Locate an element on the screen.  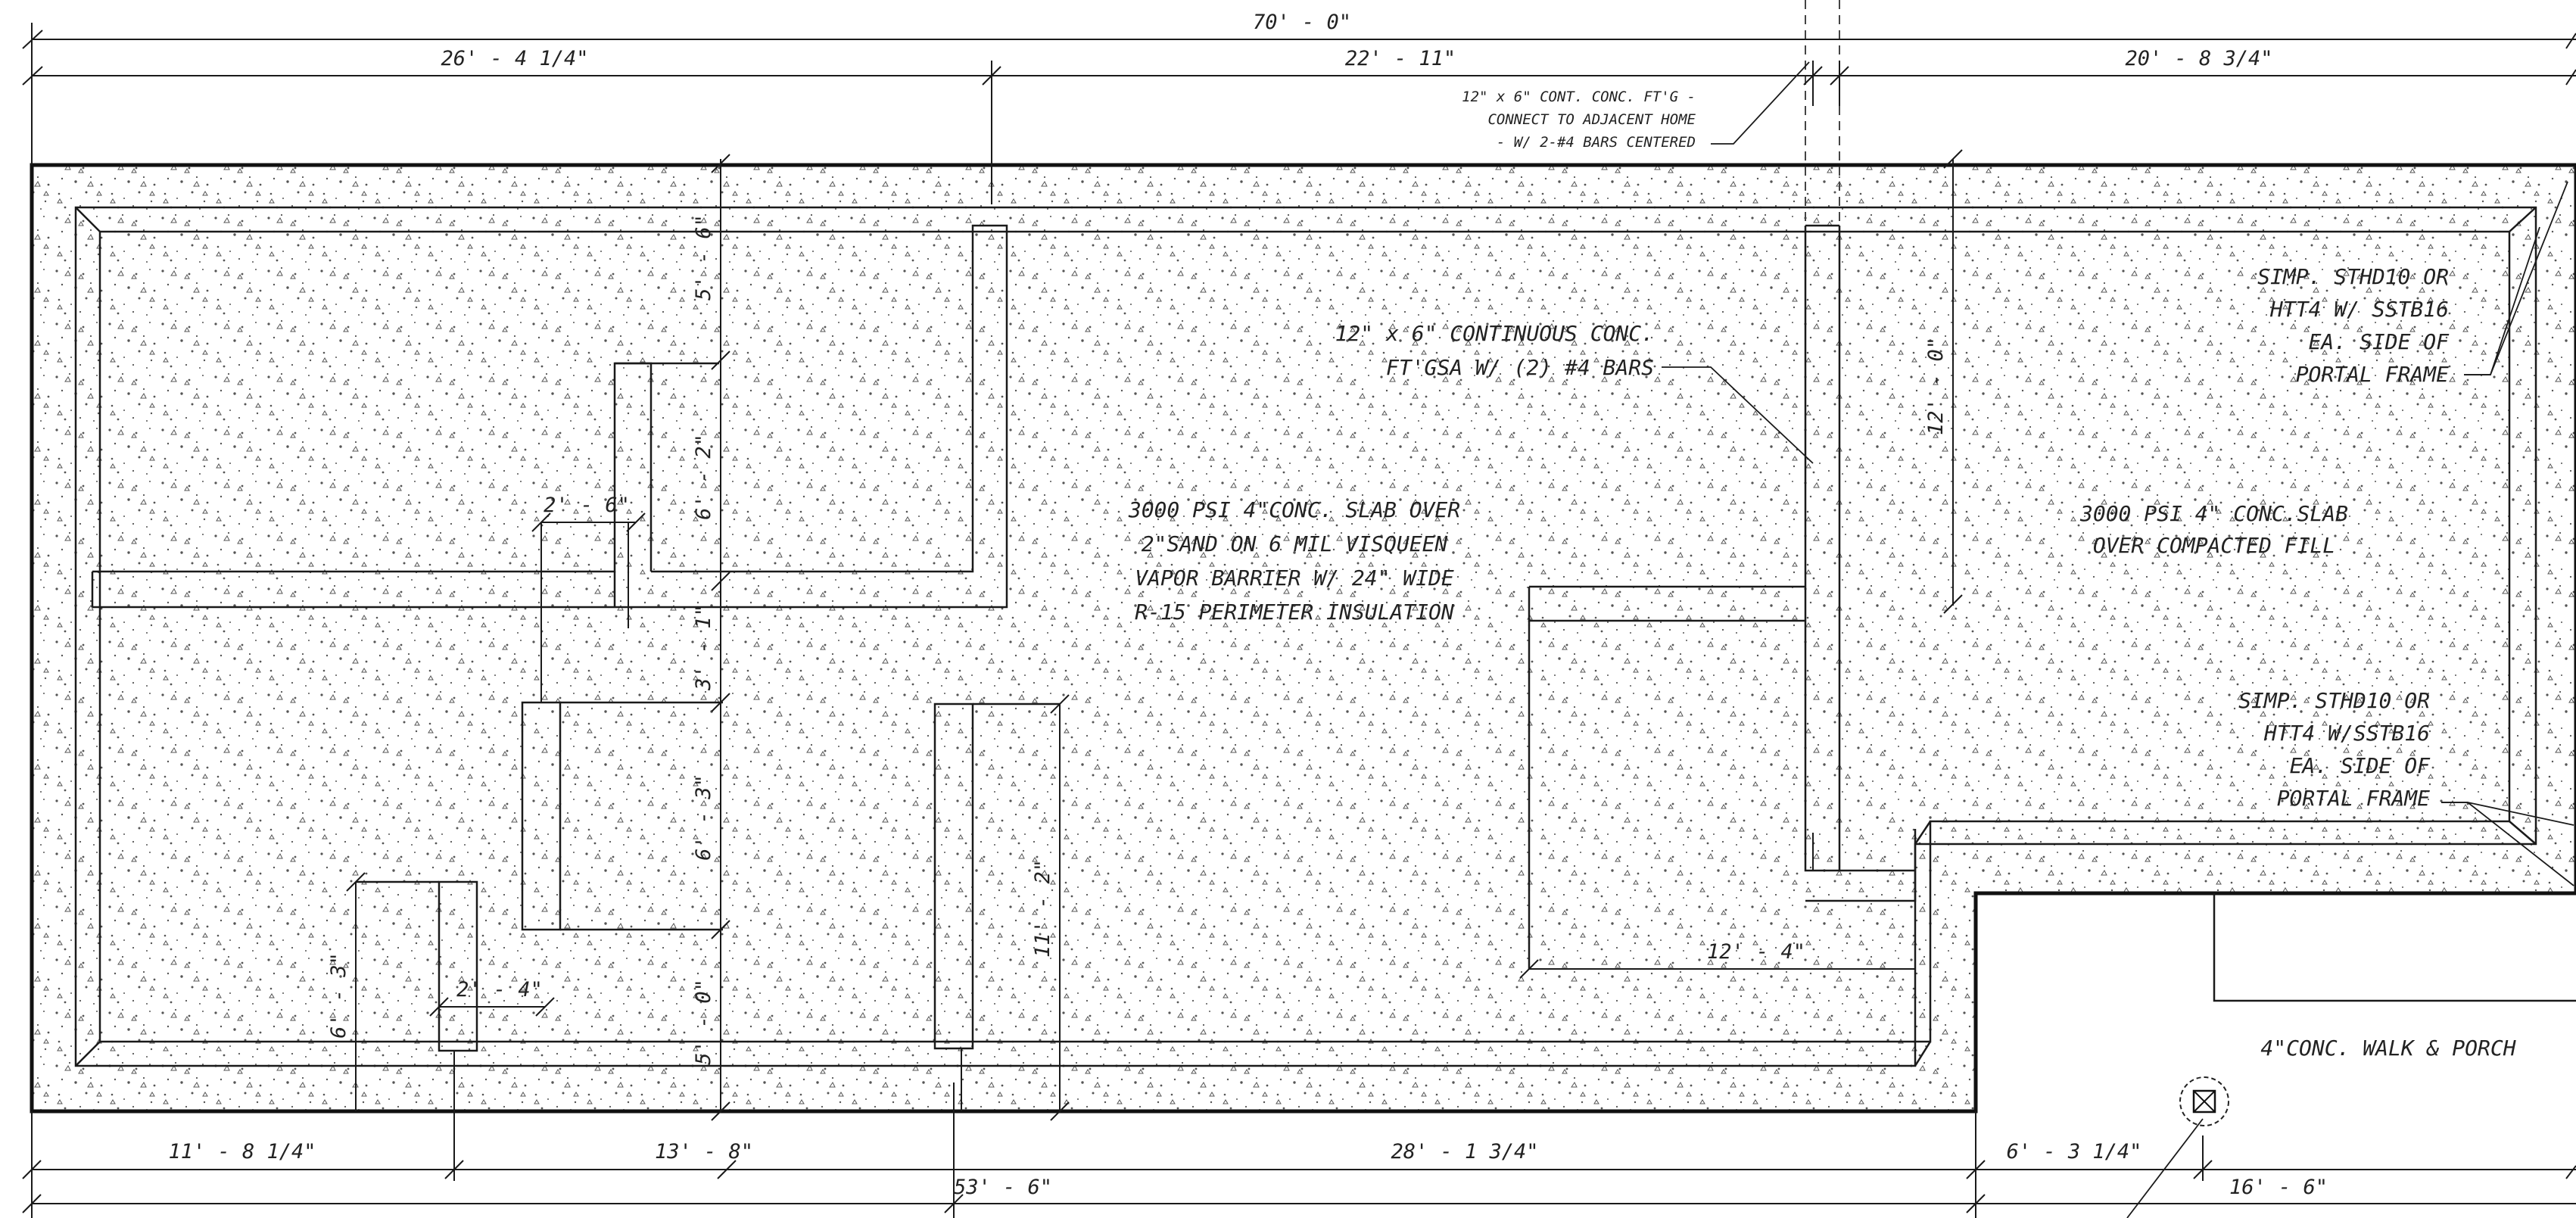
top-dimensions is located at coordinates (1299, 114).